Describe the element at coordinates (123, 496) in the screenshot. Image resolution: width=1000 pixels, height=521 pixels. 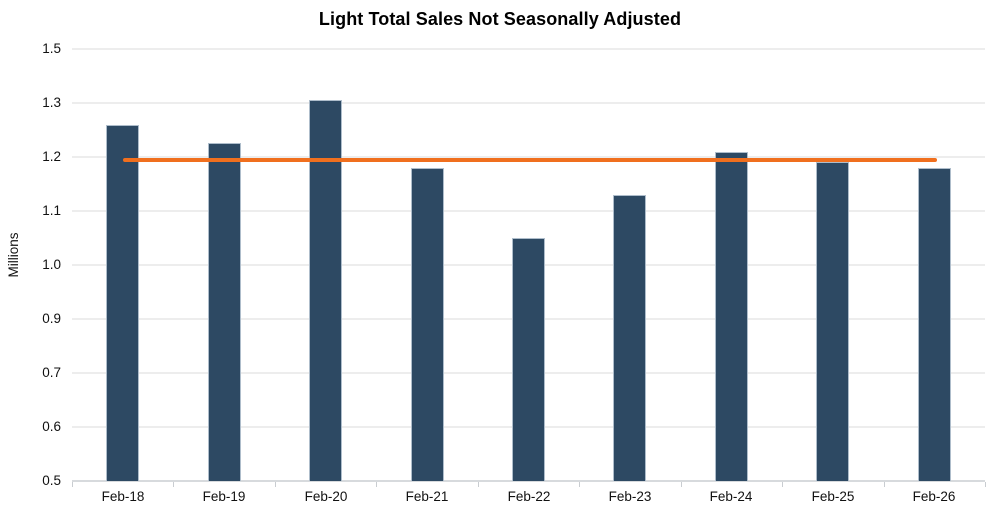
I see `x-tick-label: Feb-18` at that location.